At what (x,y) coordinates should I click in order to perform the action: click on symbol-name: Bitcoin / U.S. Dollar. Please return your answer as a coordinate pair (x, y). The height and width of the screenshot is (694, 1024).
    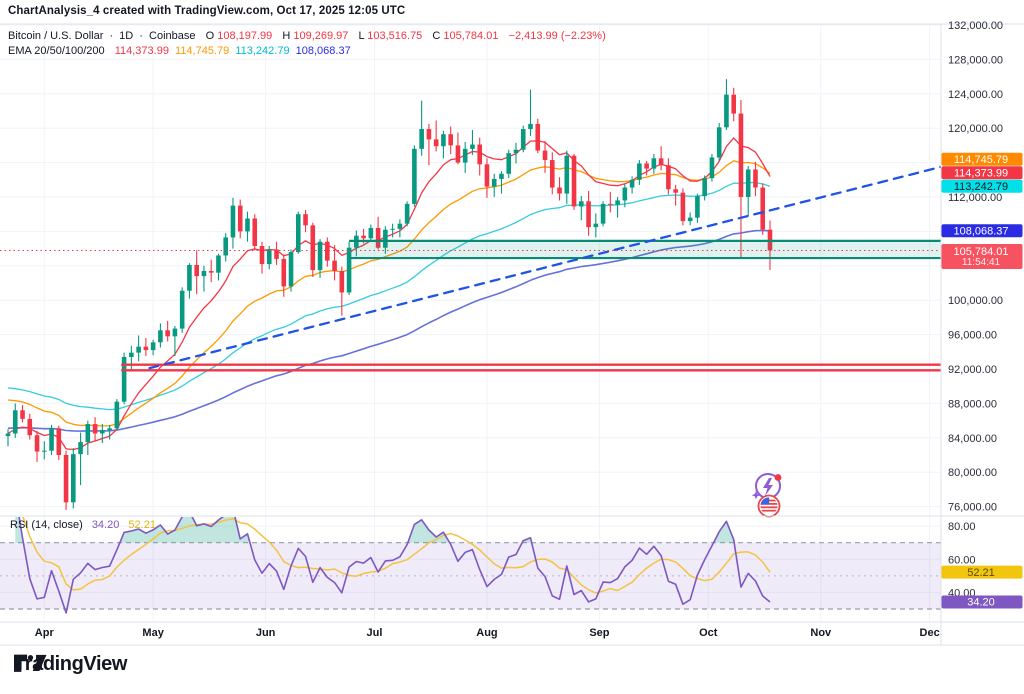
    Looking at the image, I should click on (56, 36).